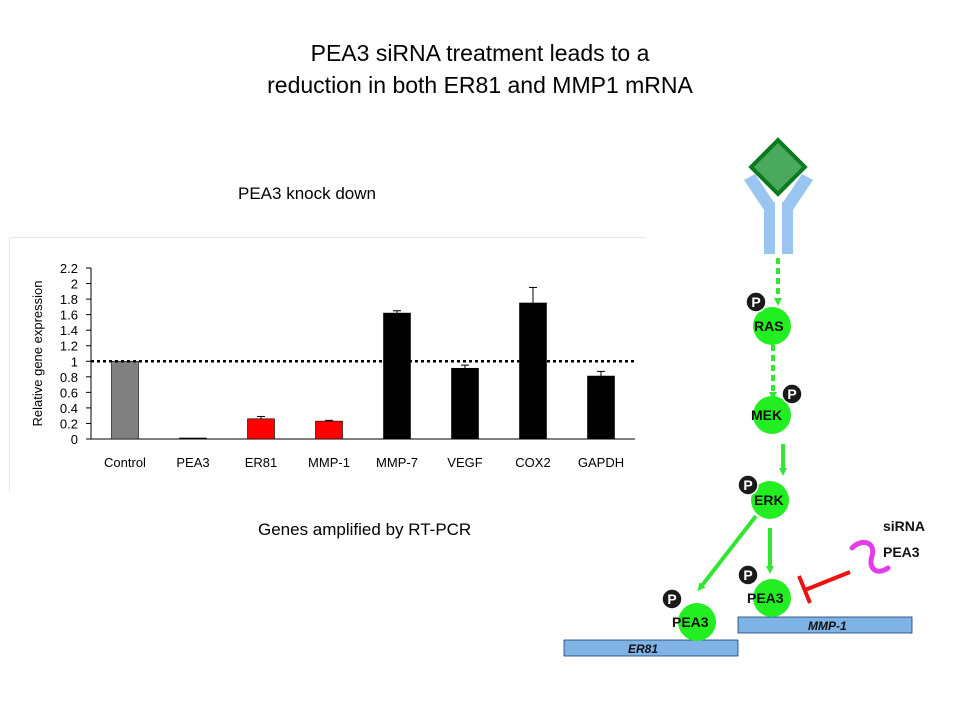  What do you see at coordinates (125, 400) in the screenshot?
I see `bar-control` at bounding box center [125, 400].